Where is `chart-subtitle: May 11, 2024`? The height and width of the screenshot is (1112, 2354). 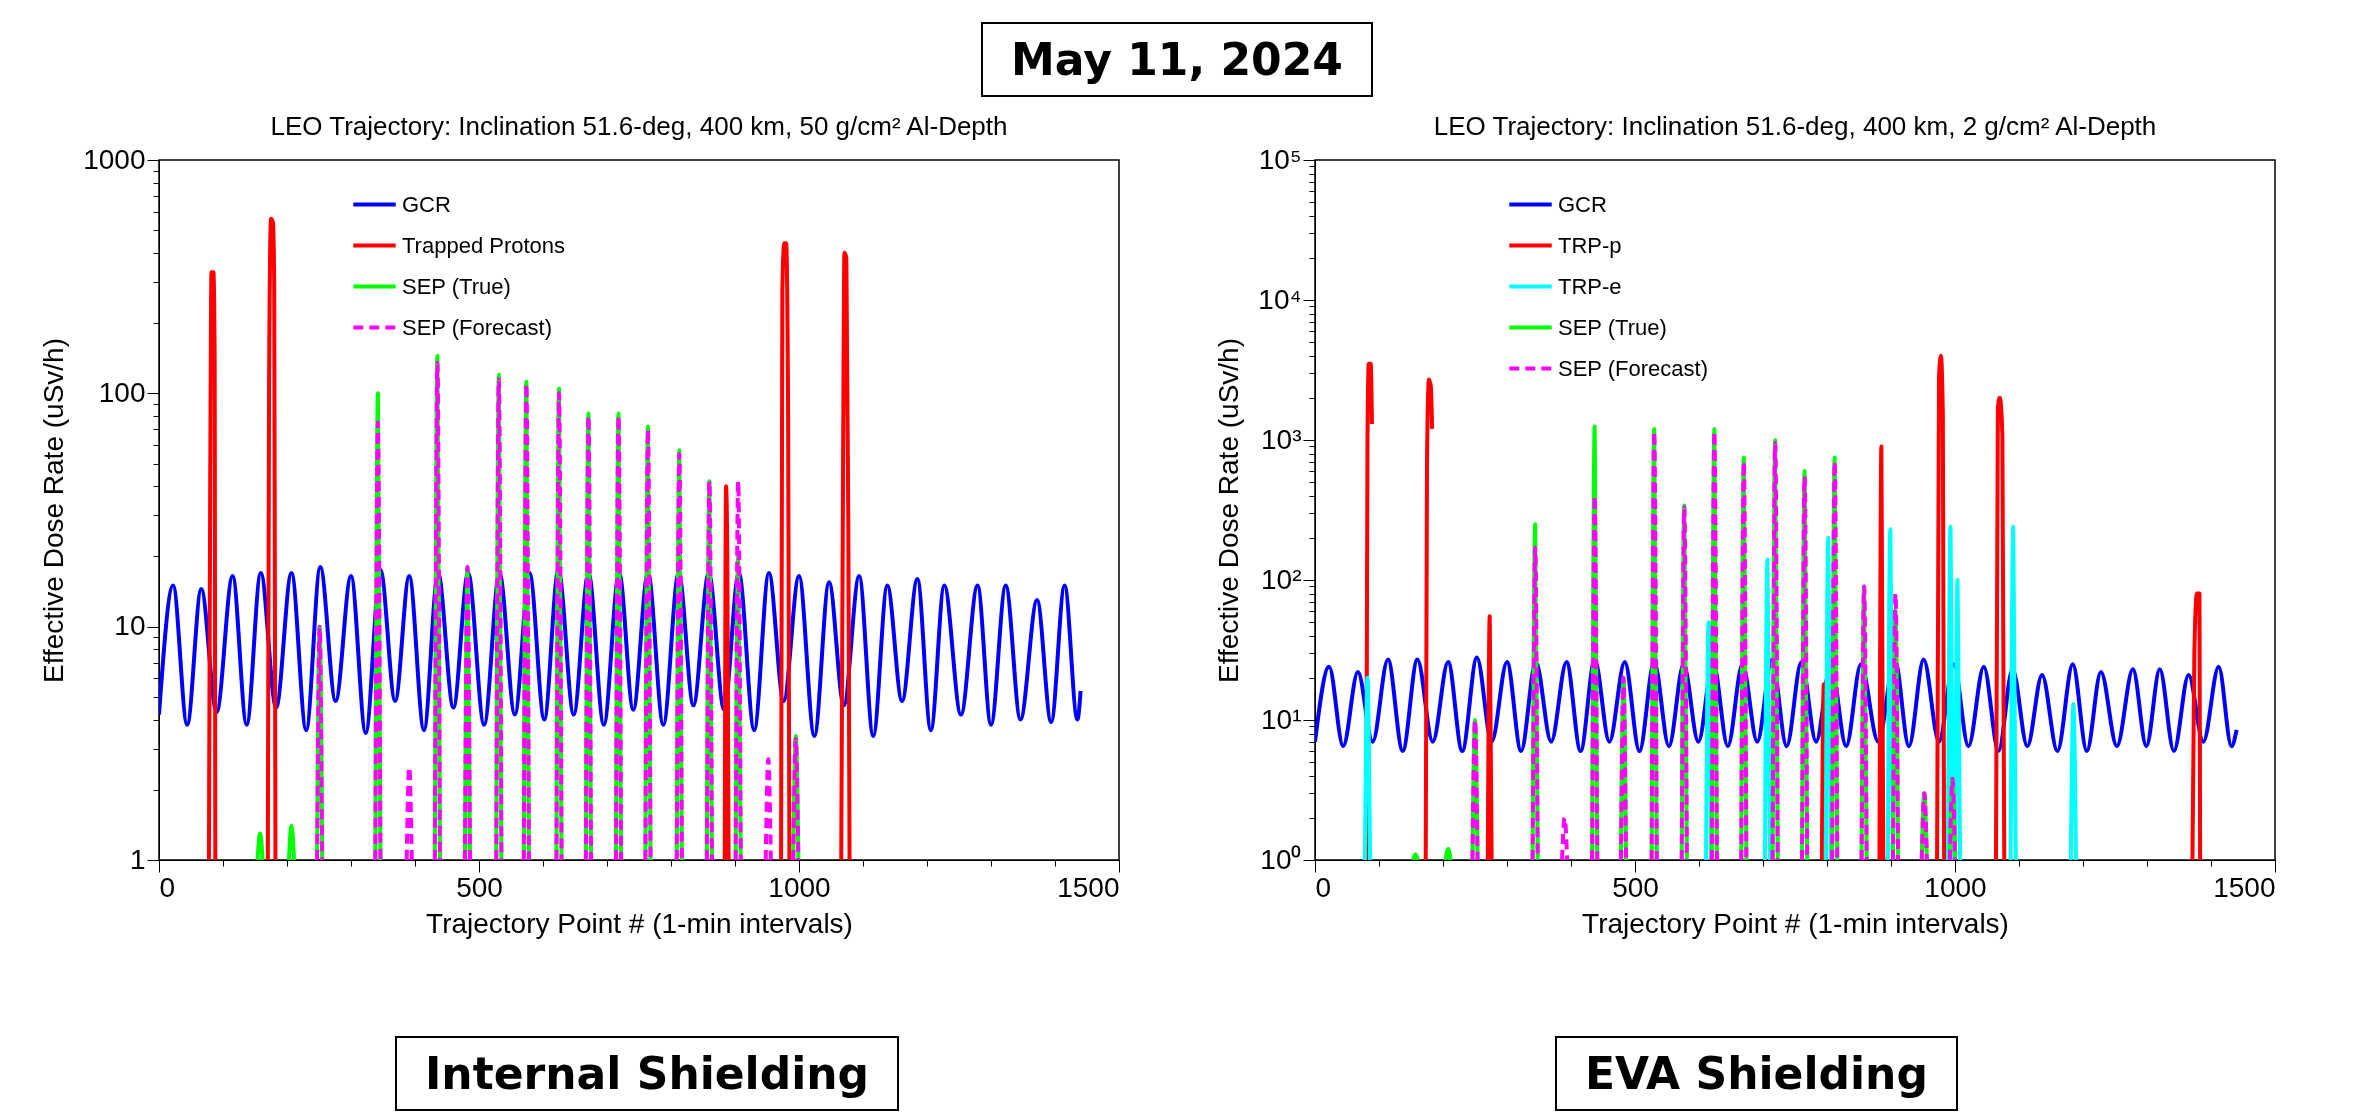
chart-subtitle: May 11, 2024 is located at coordinates (1177, 59).